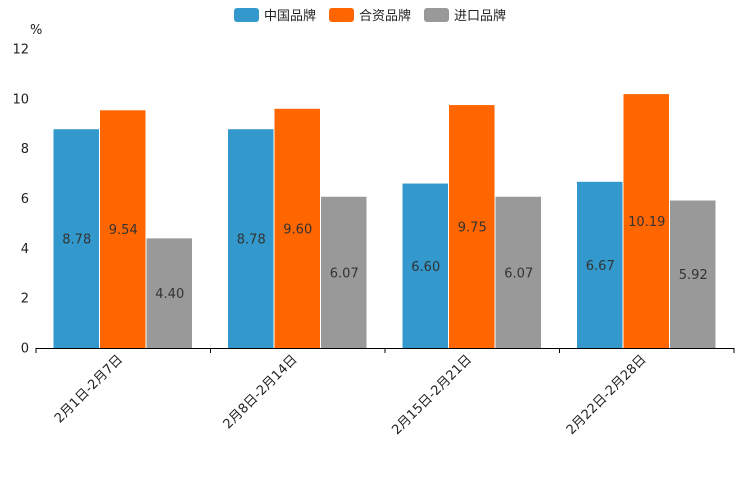 The height and width of the screenshot is (496, 744). What do you see at coordinates (480, 16) in the screenshot?
I see `legend-label: 进口品牌` at bounding box center [480, 16].